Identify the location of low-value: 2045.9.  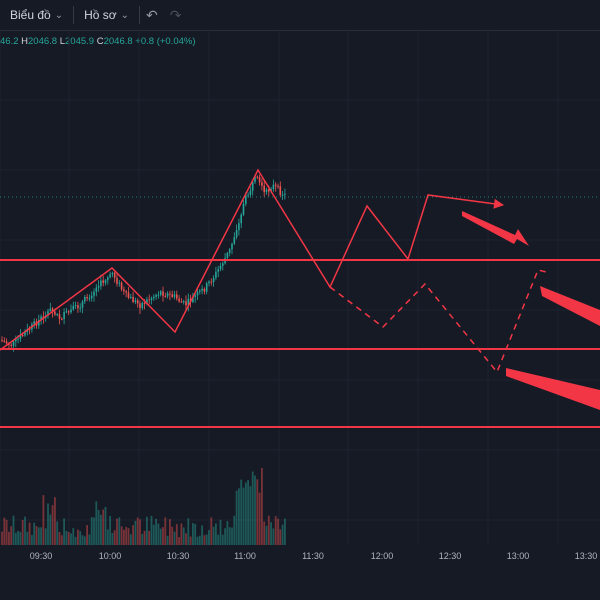
(80, 41).